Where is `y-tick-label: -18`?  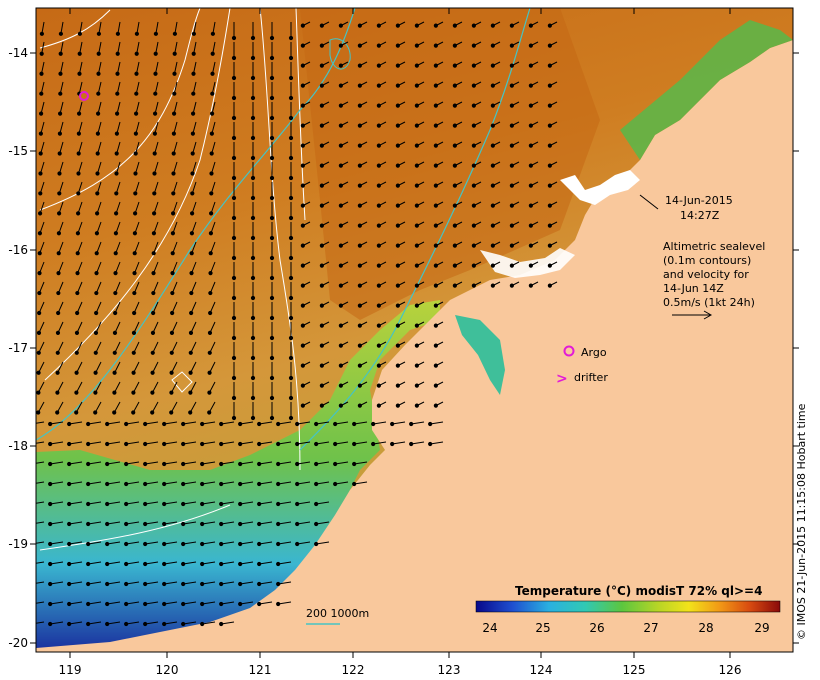 y-tick-label: -18 is located at coordinates (18, 446).